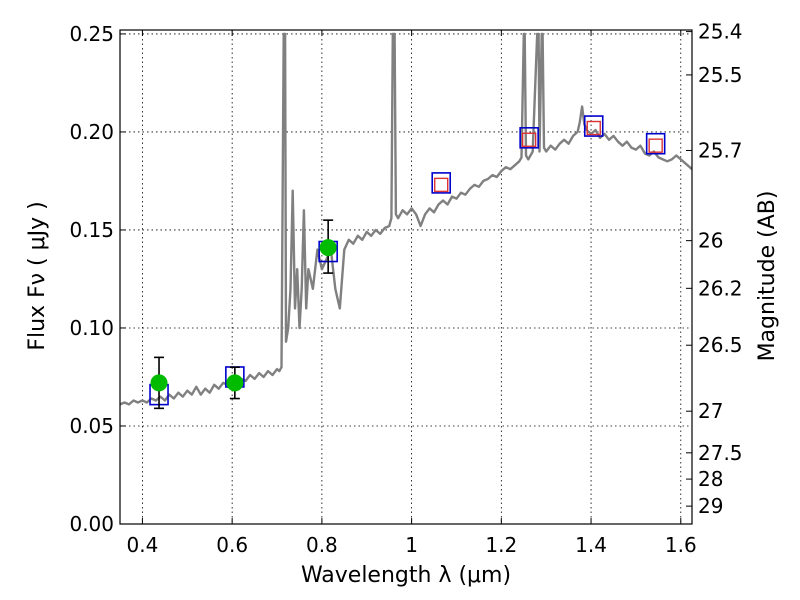  What do you see at coordinates (767, 276) in the screenshot?
I see `y-right-axis-label: Magnitude (AB)` at bounding box center [767, 276].